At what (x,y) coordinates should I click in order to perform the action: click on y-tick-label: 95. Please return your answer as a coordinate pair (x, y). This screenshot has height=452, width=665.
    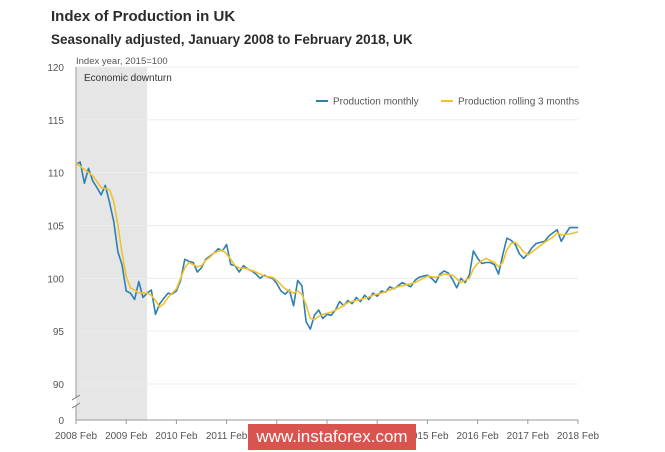
    Looking at the image, I should click on (59, 332).